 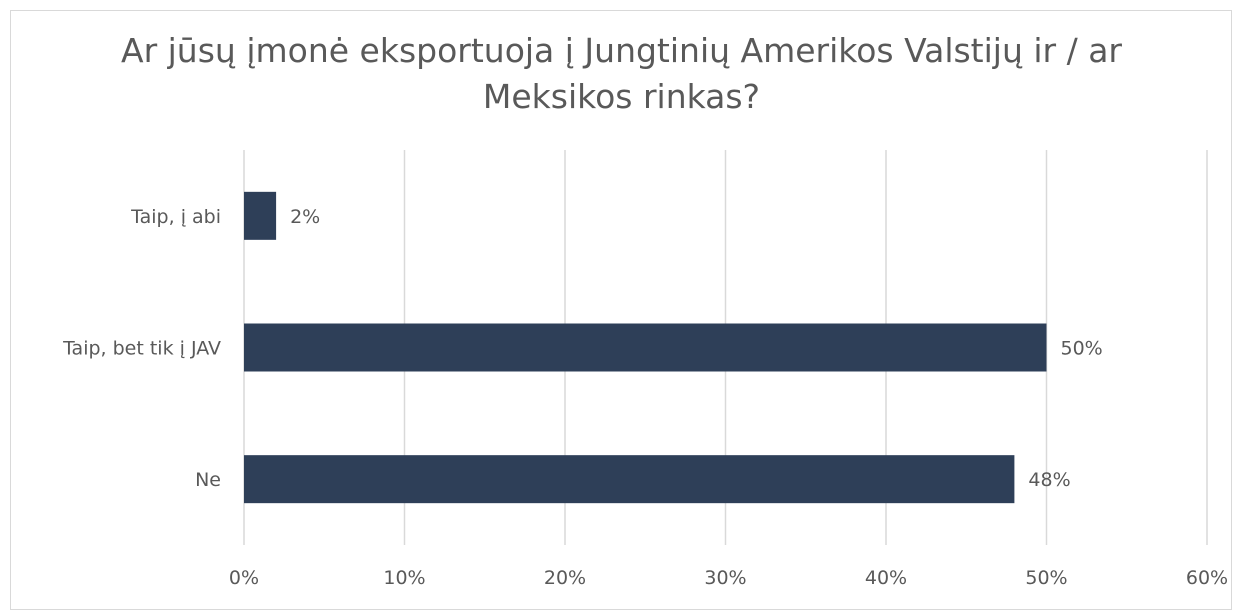 I want to click on category-label: Ne, so click(x=208, y=480).